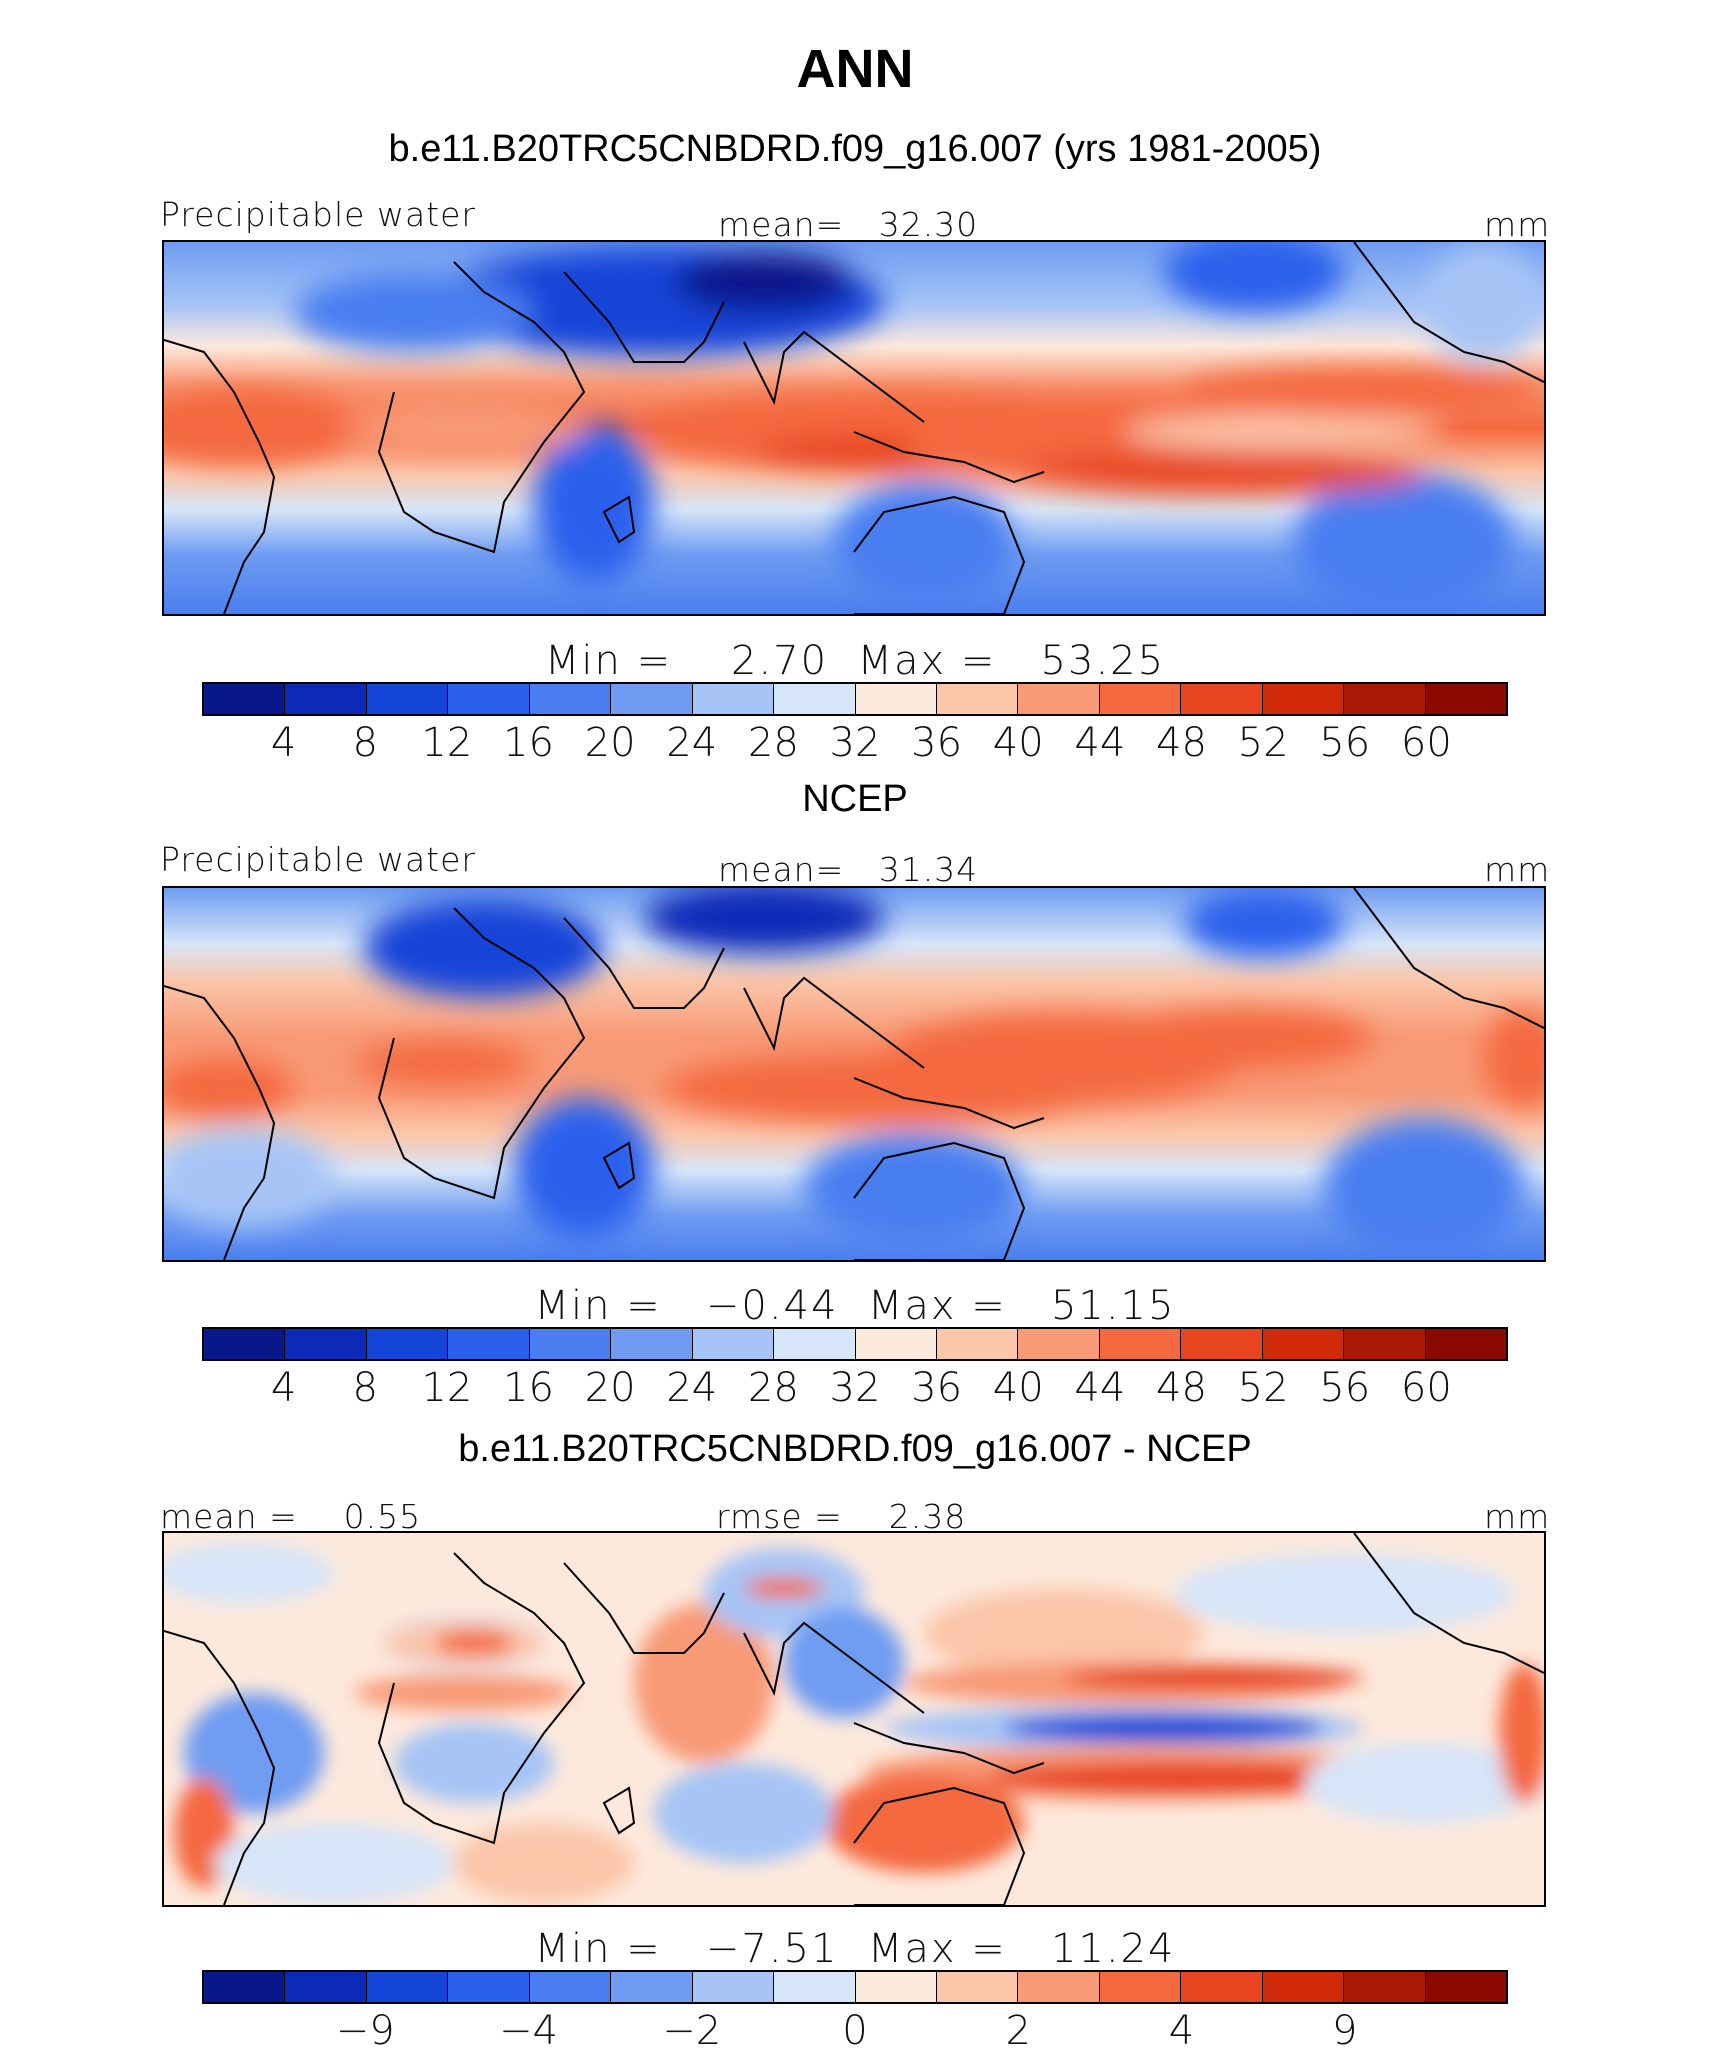  Describe the element at coordinates (937, 1388) in the screenshot. I see `colorbar-tick-label: 36` at that location.